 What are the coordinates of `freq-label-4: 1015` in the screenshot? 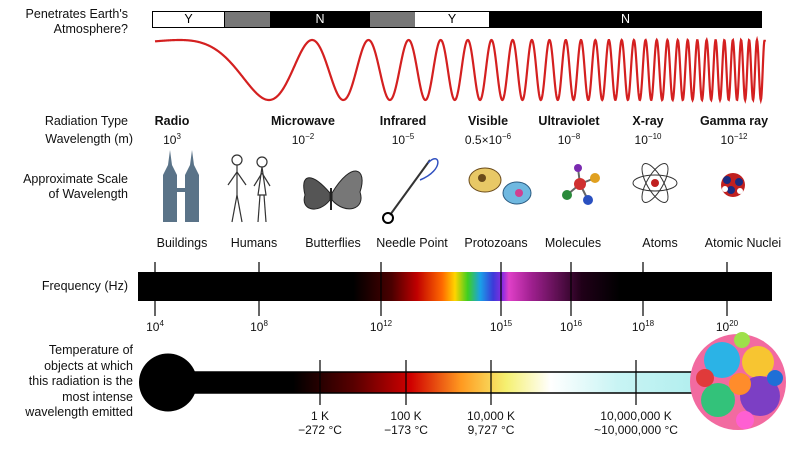 It's located at (501, 326).